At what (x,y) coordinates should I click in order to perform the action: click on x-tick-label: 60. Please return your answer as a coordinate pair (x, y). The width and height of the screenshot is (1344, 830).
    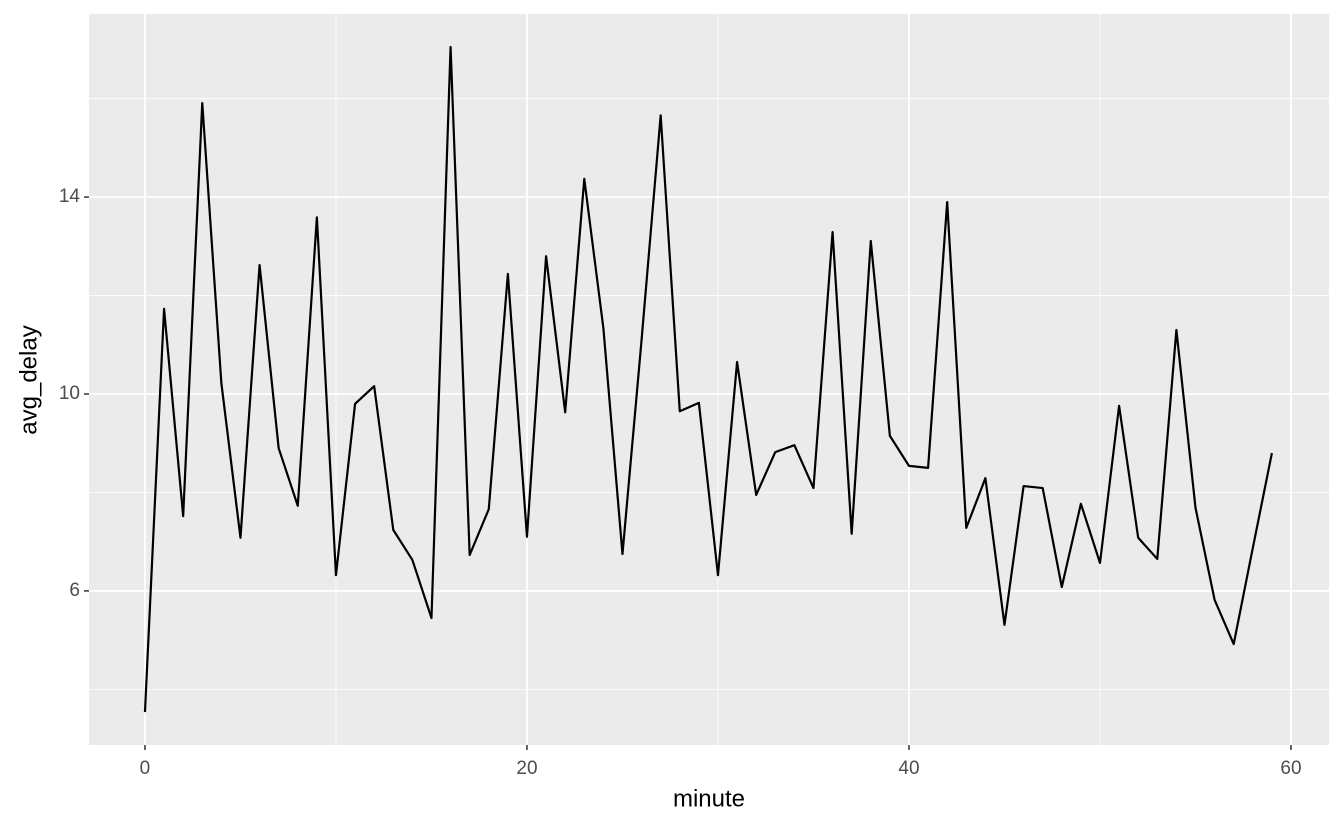
    Looking at the image, I should click on (1290, 768).